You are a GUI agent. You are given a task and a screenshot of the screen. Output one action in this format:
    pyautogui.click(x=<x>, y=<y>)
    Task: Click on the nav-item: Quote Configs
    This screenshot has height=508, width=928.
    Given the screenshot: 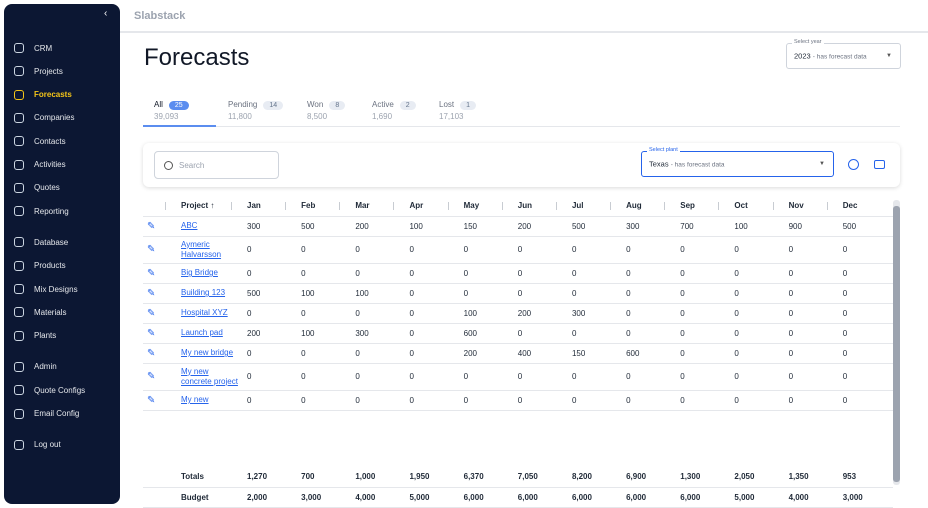 What is the action you would take?
    pyautogui.click(x=49, y=390)
    